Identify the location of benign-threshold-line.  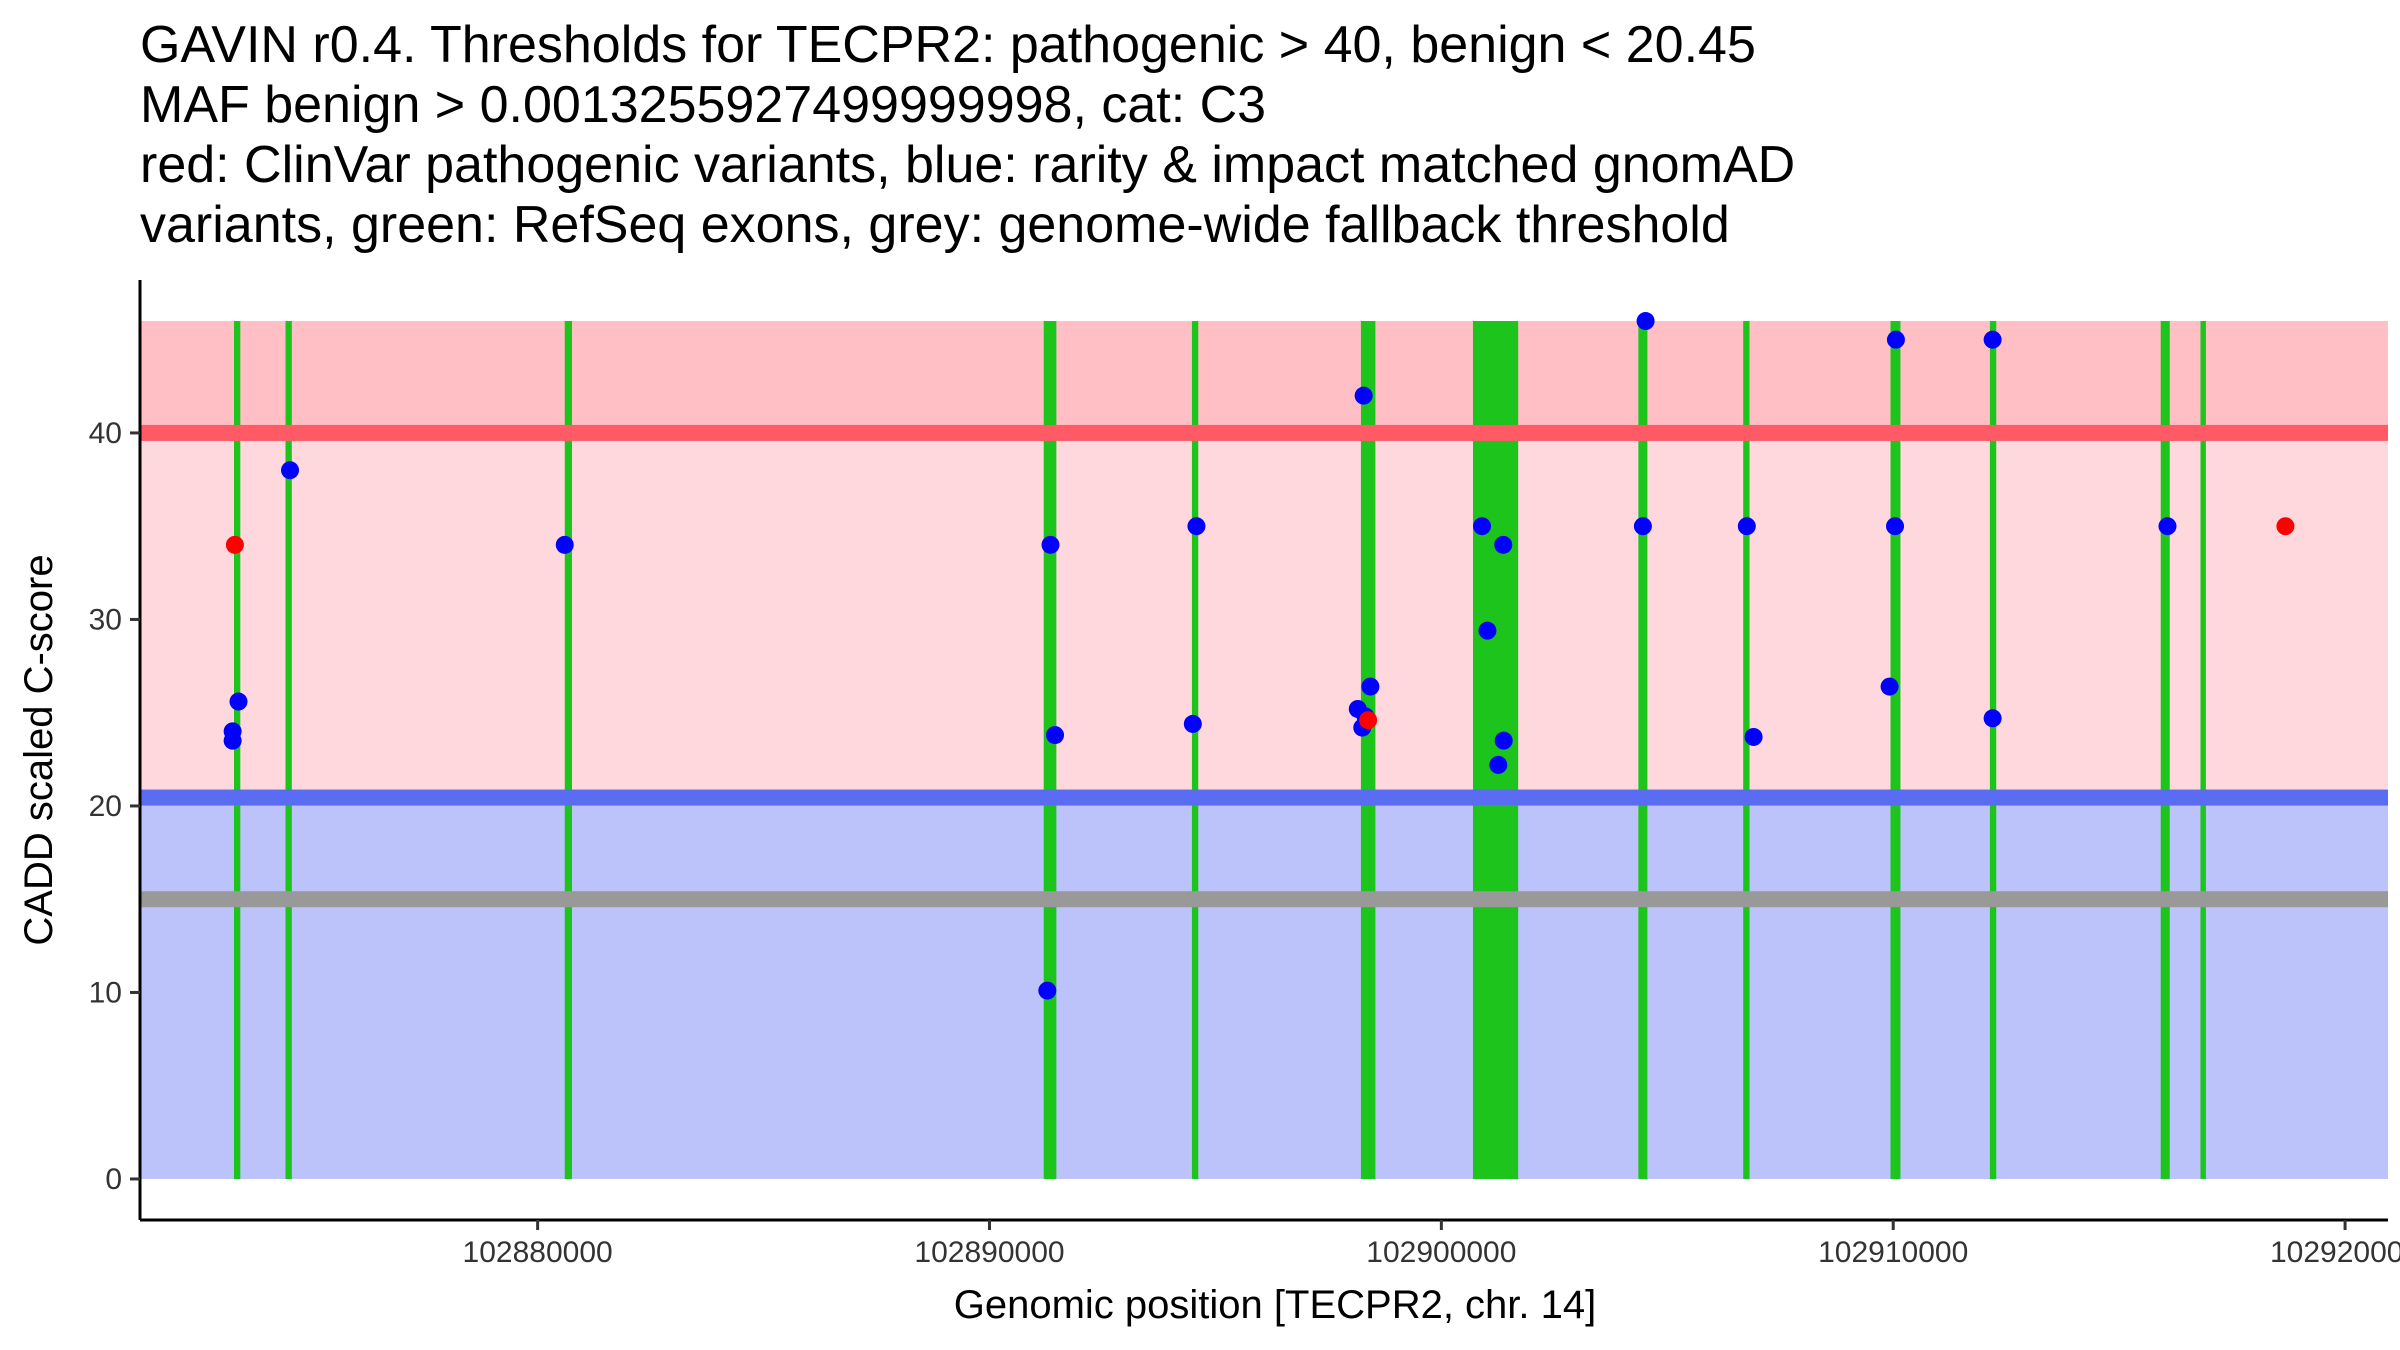
(1264, 797).